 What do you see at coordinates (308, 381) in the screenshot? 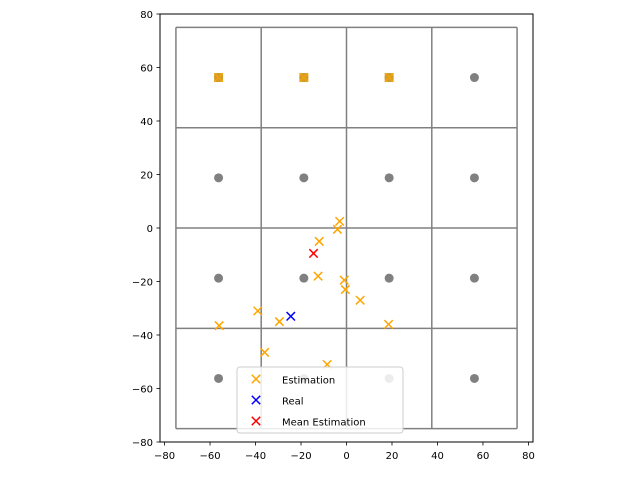
I see `legend-label-estimation: Estimation` at bounding box center [308, 381].